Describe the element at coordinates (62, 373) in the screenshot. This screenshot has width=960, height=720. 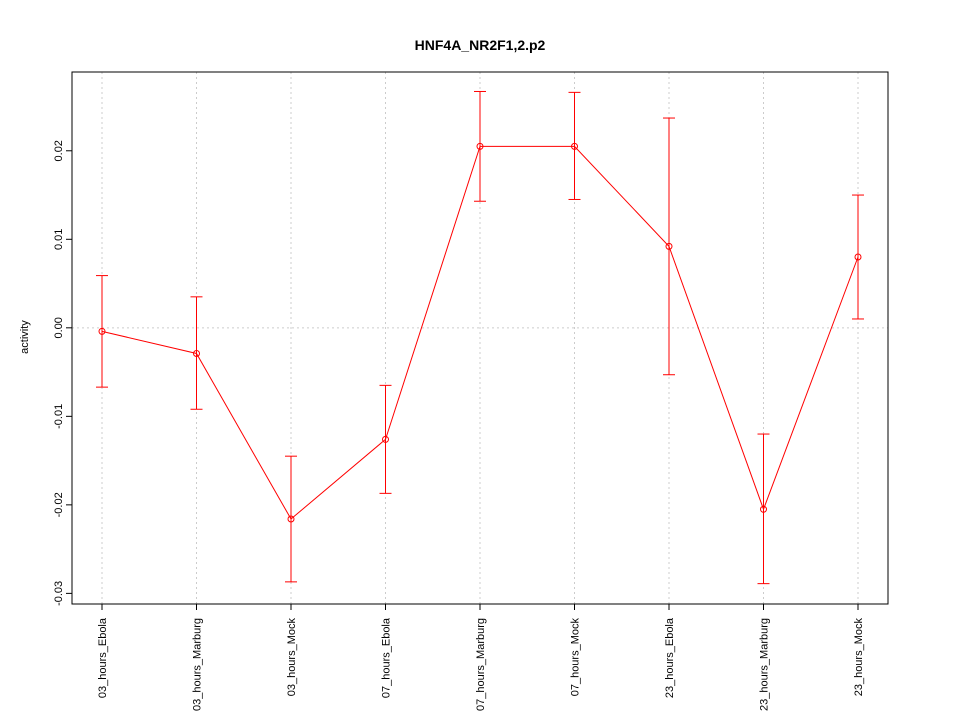
I see `y-axis: -0.03 -0.02 -0.01 0.00 0.01 0.02` at that location.